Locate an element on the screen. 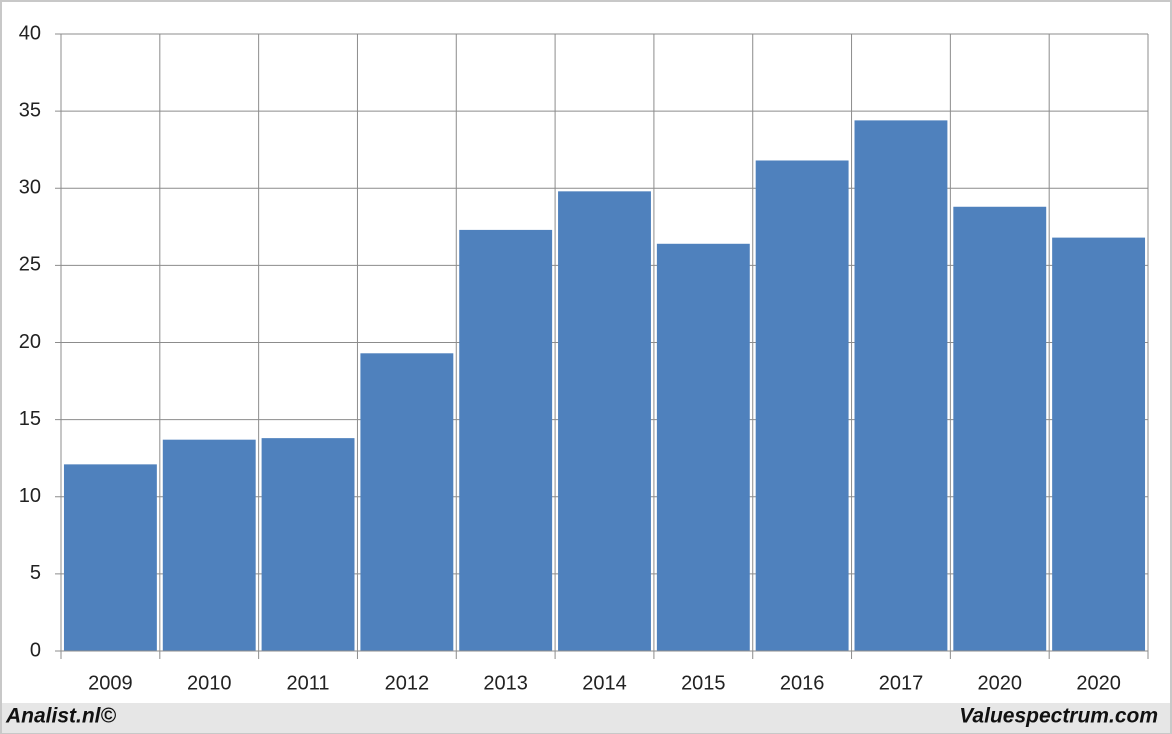 This screenshot has height=734, width=1172. x-tick-label: 2014 is located at coordinates (604, 683).